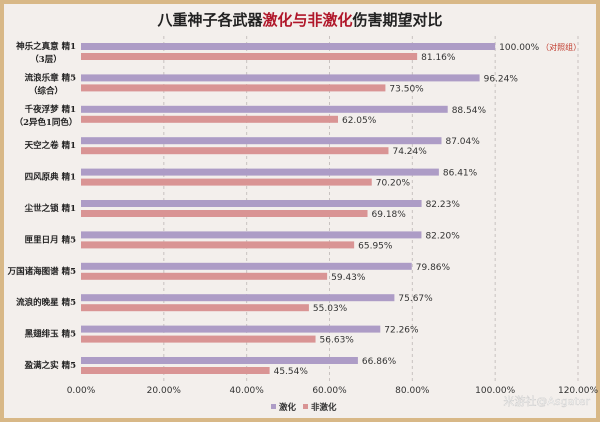 This screenshot has height=422, width=600. Describe the element at coordinates (46, 90) in the screenshot. I see `category-label: （综合）` at that location.